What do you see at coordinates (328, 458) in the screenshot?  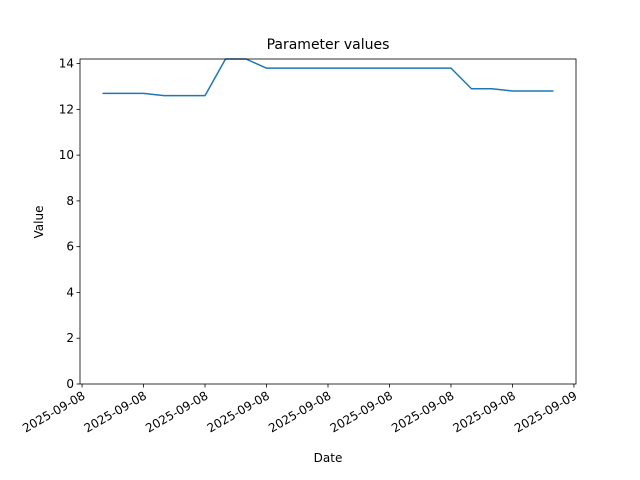 I see `x-axis-label: Date` at bounding box center [328, 458].